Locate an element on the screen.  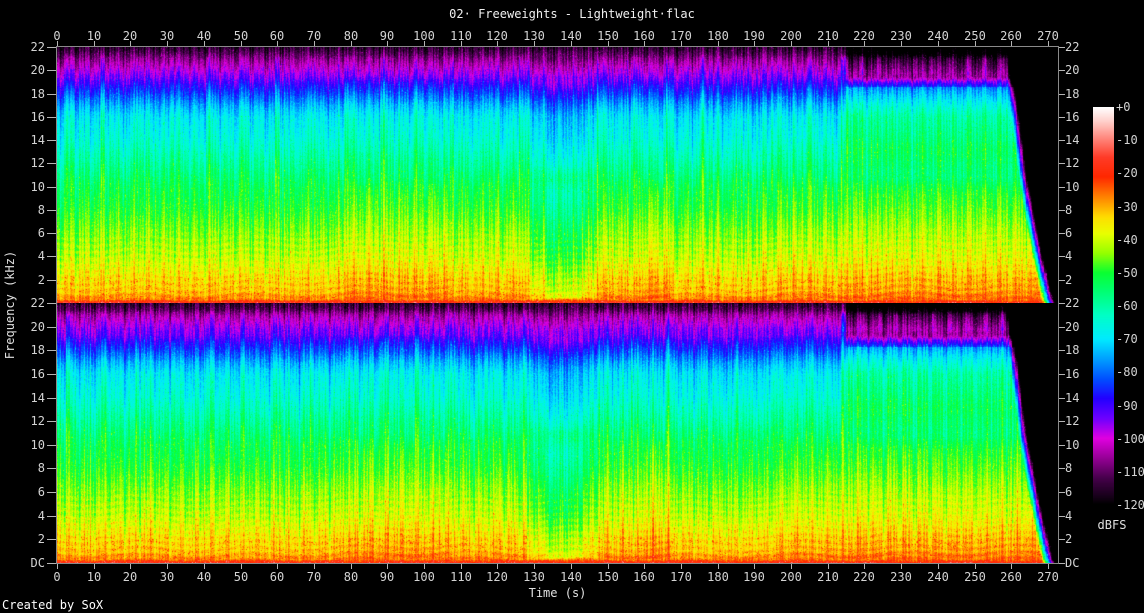
time-tick-label-top: 30 is located at coordinates (167, 36).